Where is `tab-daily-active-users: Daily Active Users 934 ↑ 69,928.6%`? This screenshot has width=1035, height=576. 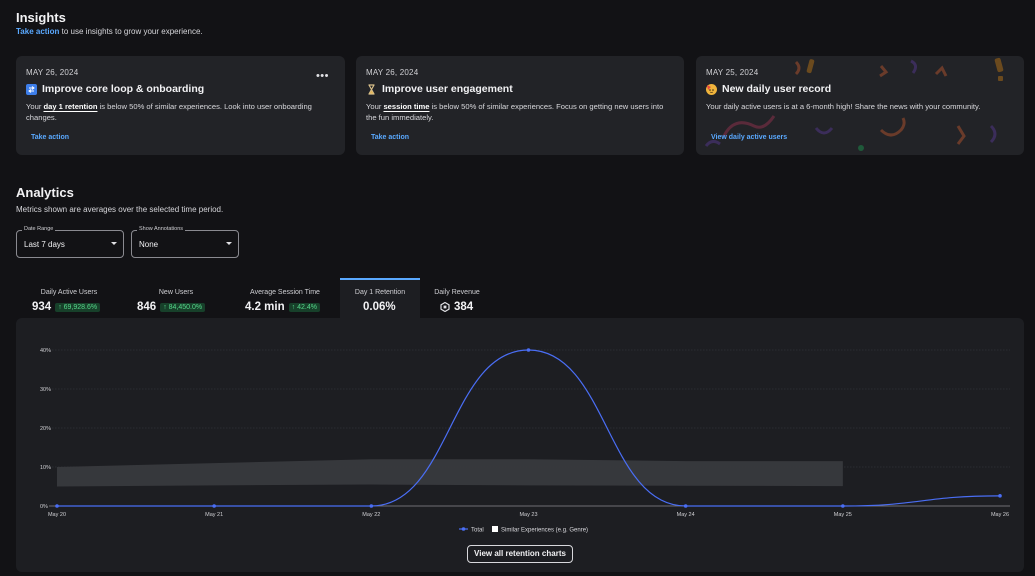
tab-daily-active-users: Daily Active Users 934 ↑ 69,928.6% is located at coordinates (69, 298).